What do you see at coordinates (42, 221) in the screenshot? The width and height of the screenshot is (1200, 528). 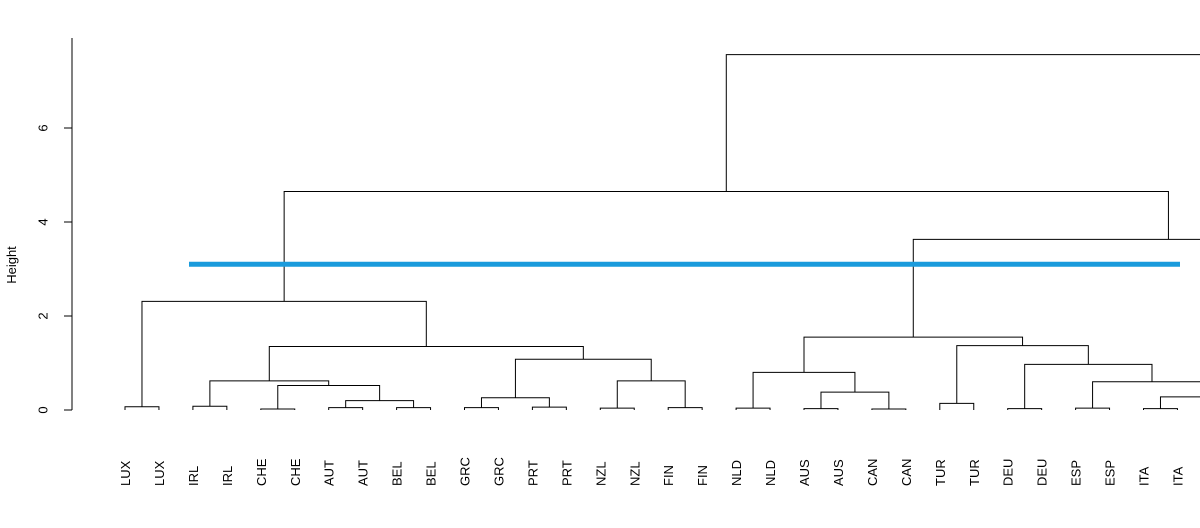 I see `y-tick-label: 4` at bounding box center [42, 221].